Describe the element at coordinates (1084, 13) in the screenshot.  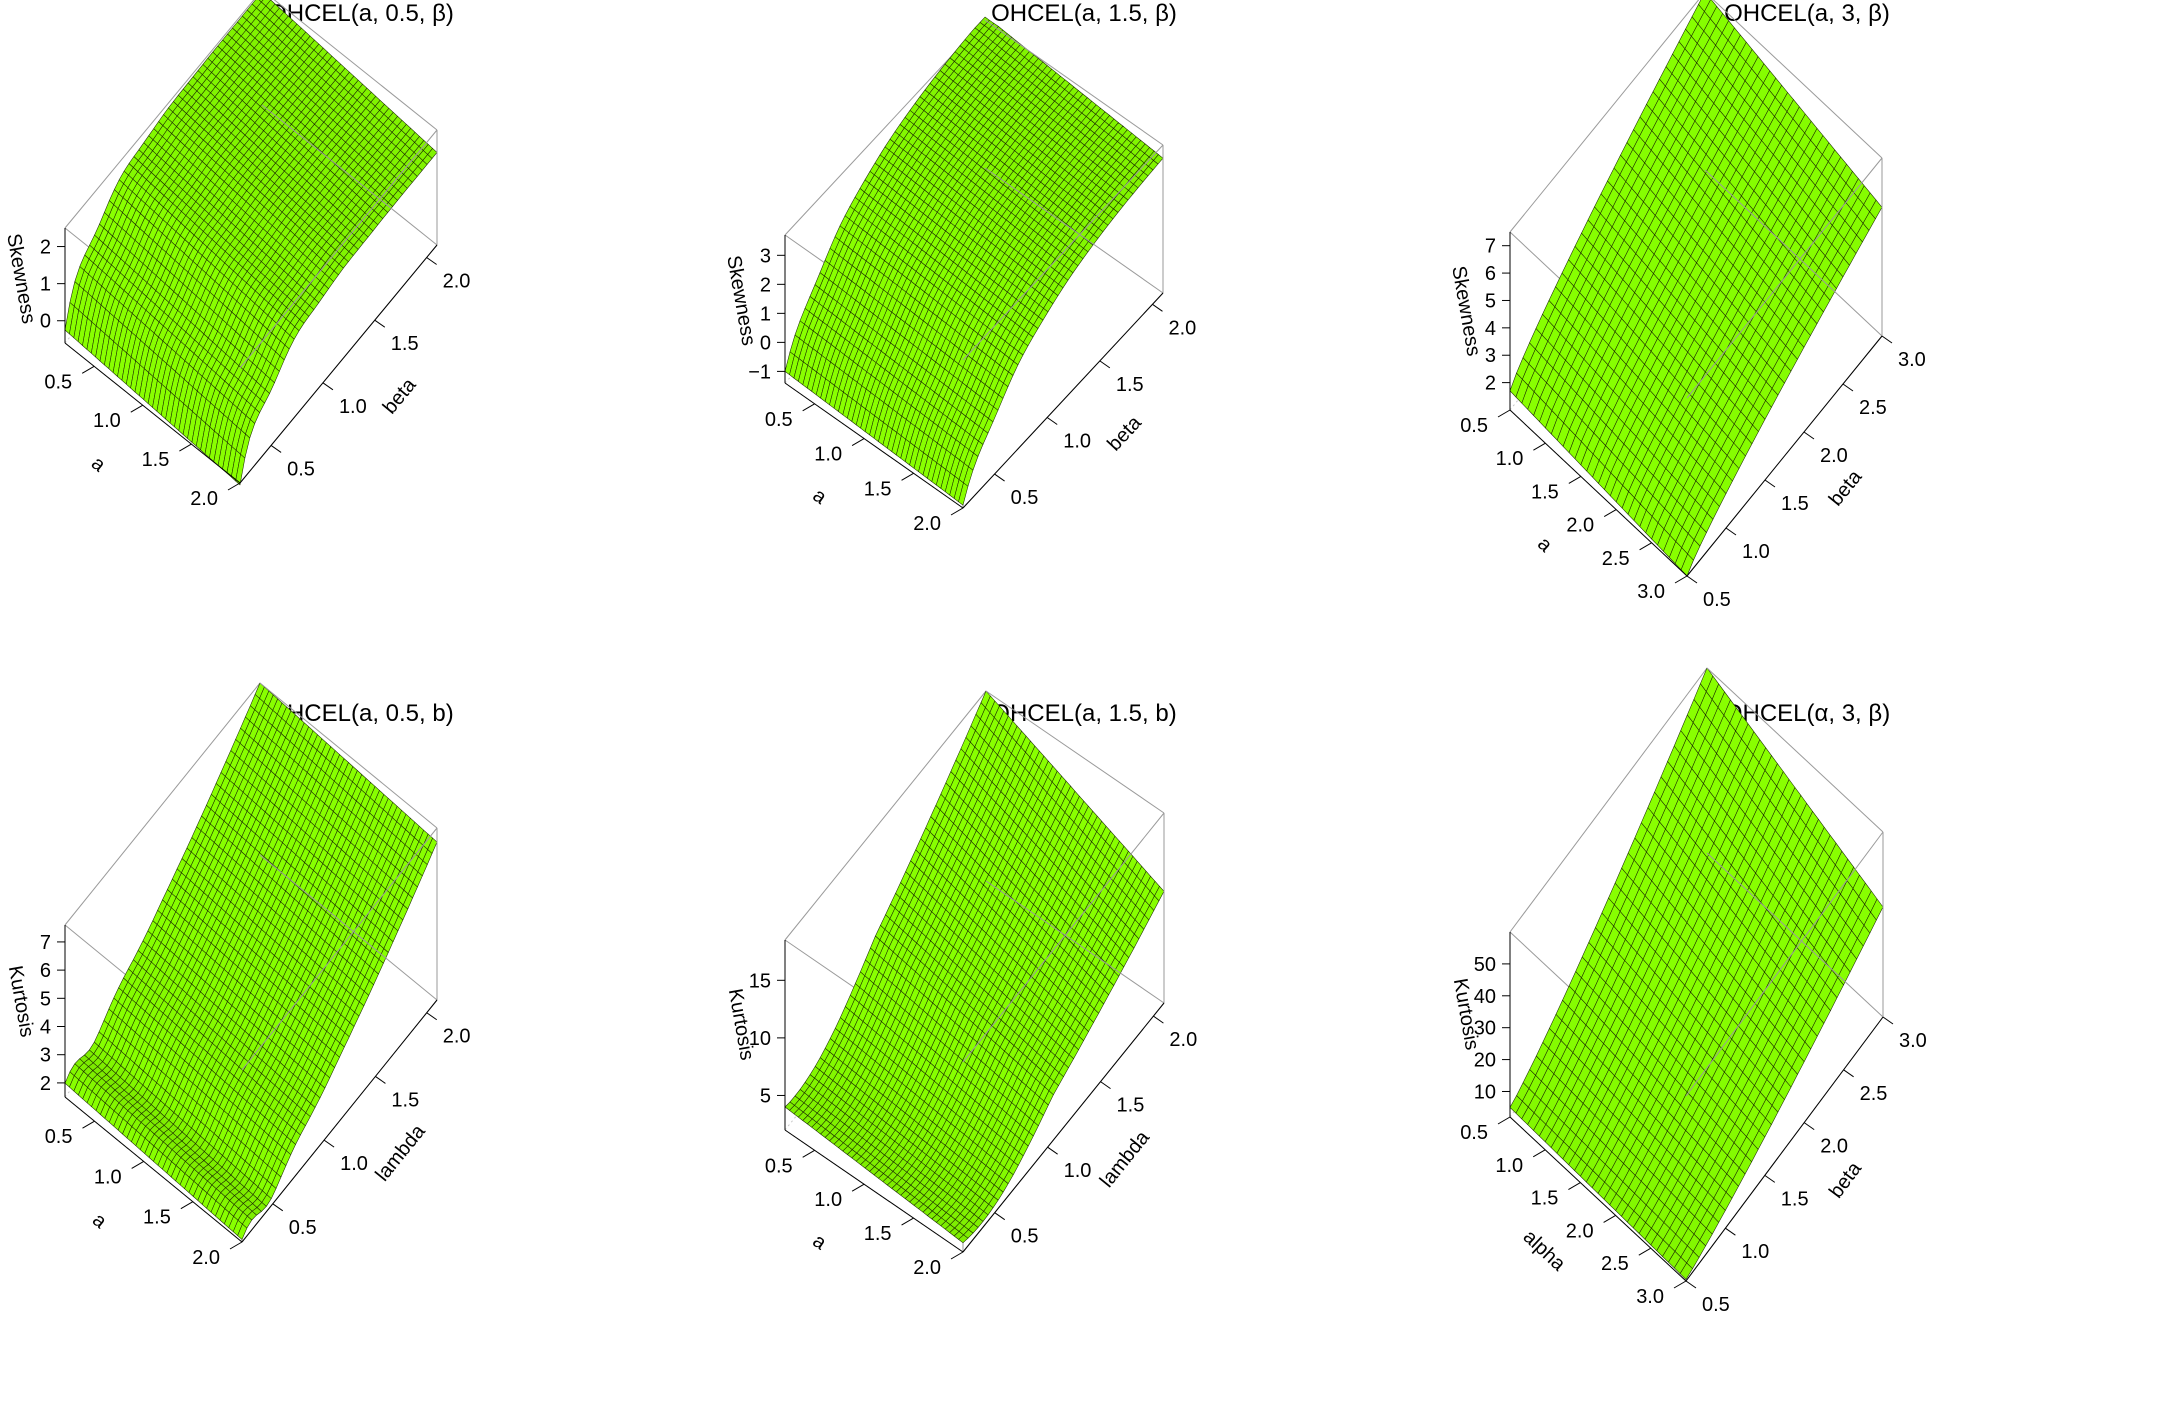
I see `chart-title: OHCEL(a, 1.5, β)` at that location.